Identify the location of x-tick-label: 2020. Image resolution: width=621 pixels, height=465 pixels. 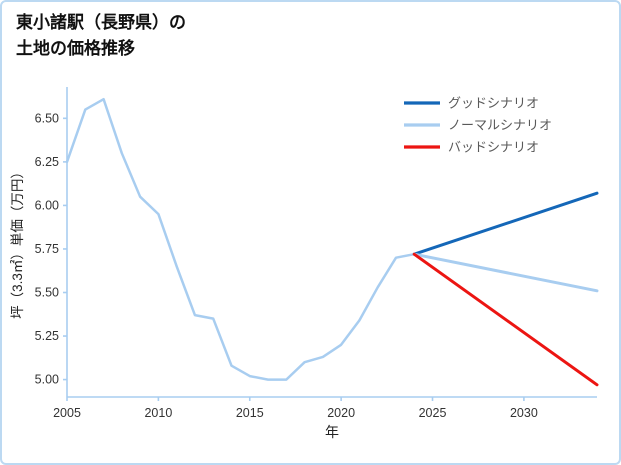
(341, 413).